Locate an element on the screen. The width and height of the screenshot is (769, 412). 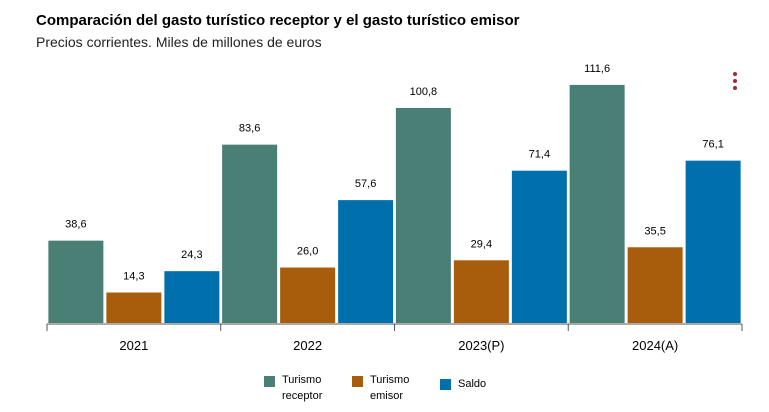
legend-item-turismo-receptor: Turismo receptor is located at coordinates (299, 388).